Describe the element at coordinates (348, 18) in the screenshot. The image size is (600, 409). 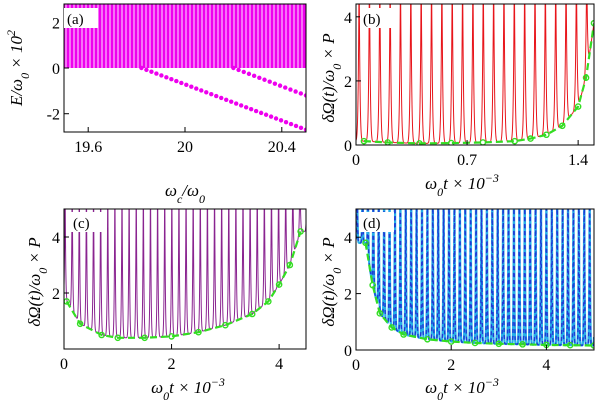
I see `y-tick-label: 4` at that location.